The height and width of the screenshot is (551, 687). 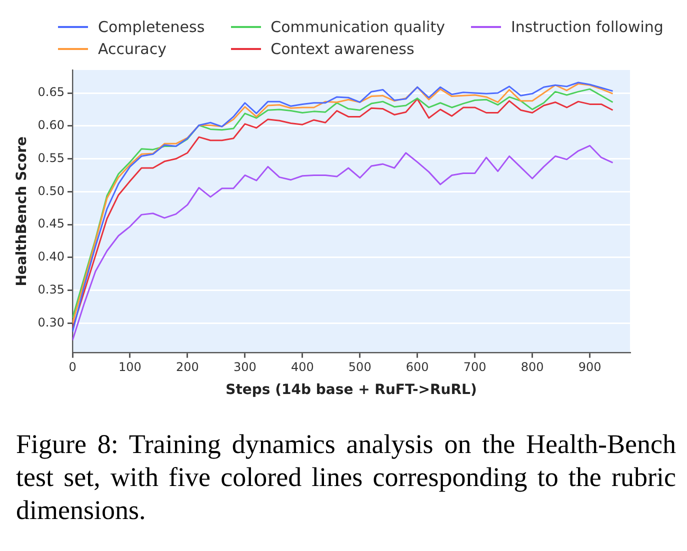 What do you see at coordinates (51, 223) in the screenshot?
I see `y-tick-label: 0.45` at bounding box center [51, 223].